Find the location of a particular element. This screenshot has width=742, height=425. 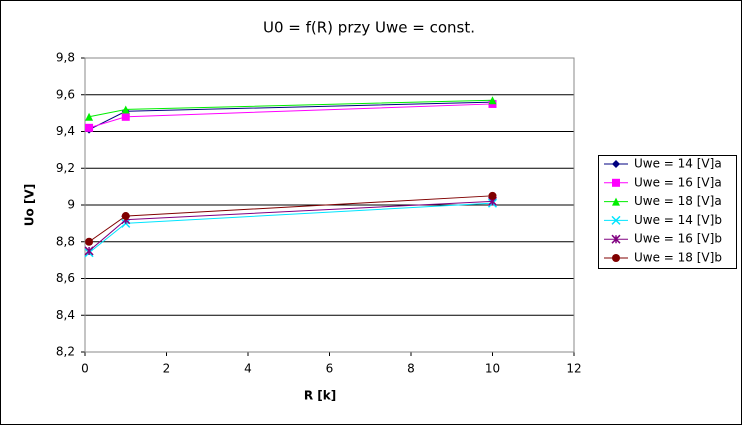

x-tick-label: 4 is located at coordinates (248, 369).